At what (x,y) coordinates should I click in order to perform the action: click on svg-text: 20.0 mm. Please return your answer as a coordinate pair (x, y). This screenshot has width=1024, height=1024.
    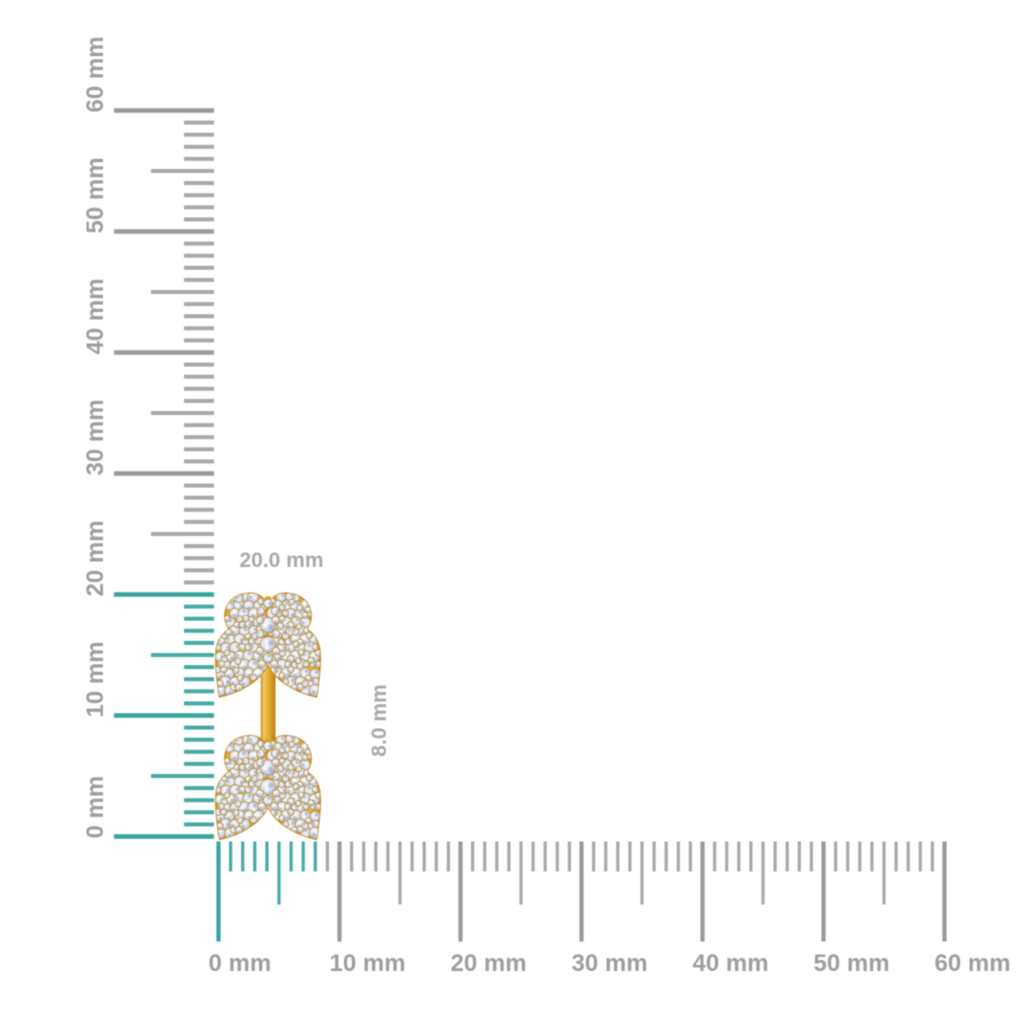
    Looking at the image, I should click on (281, 560).